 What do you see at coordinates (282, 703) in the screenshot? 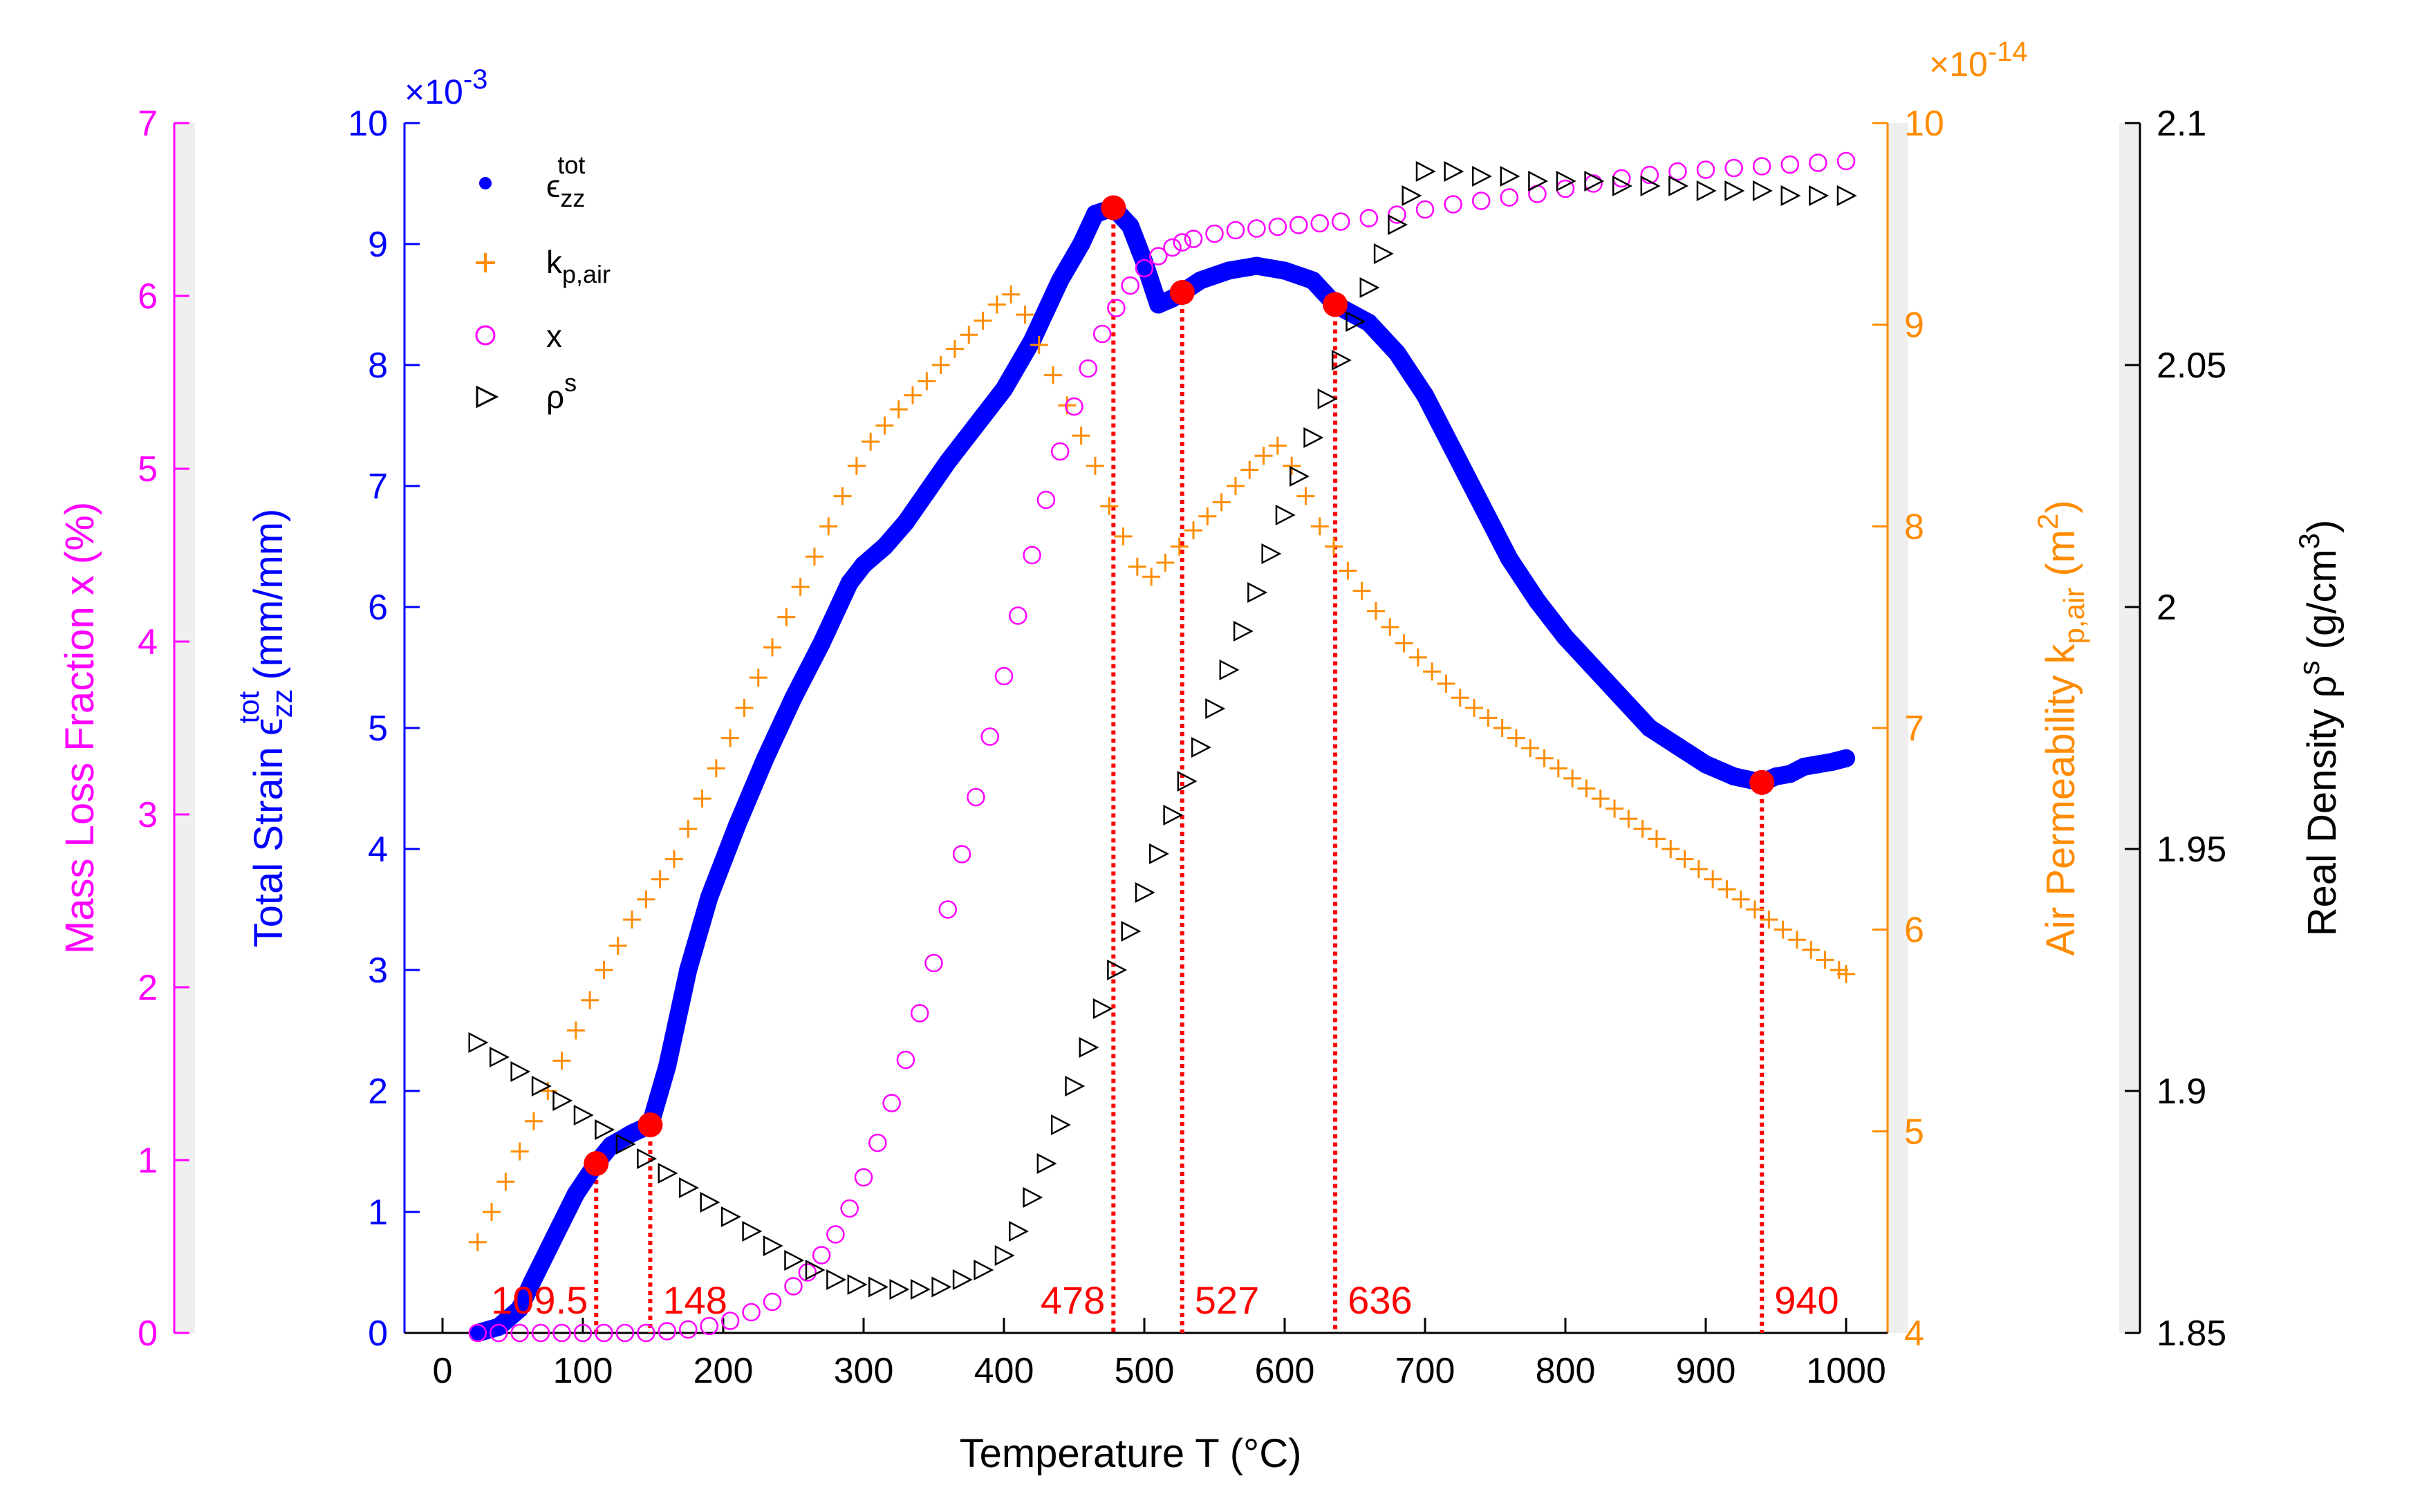
I see `strain-label-sub: zz` at bounding box center [282, 703].